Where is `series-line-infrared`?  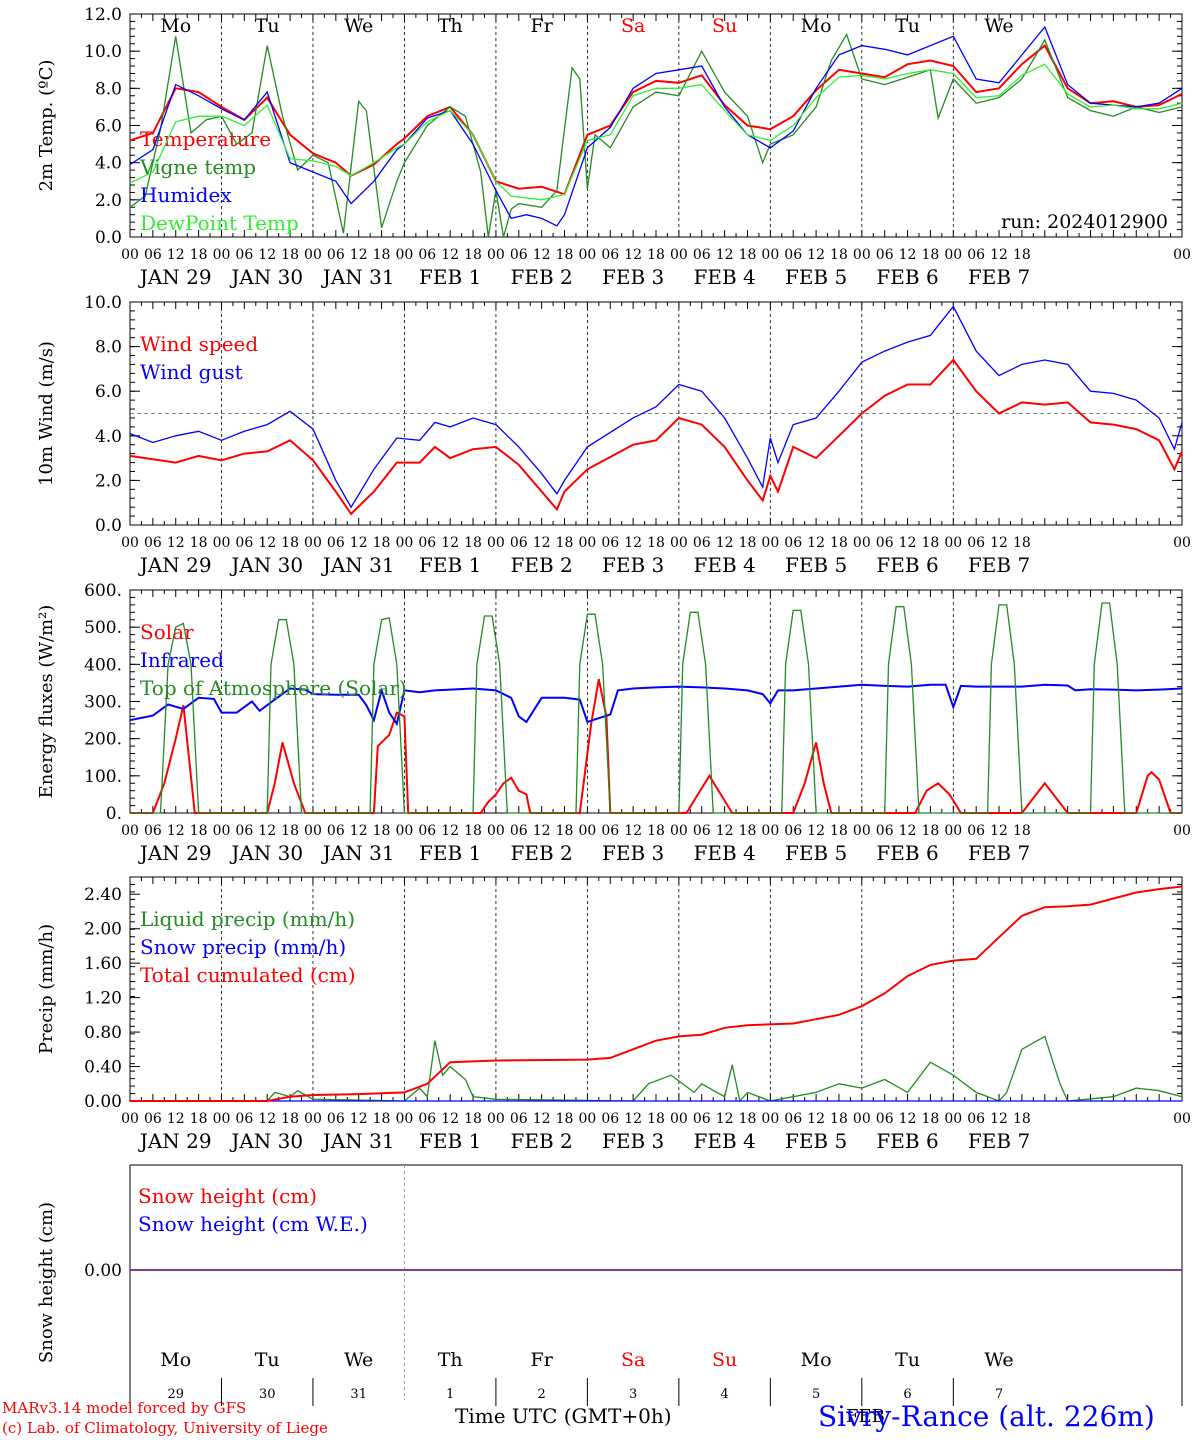 series-line-infrared is located at coordinates (656, 705).